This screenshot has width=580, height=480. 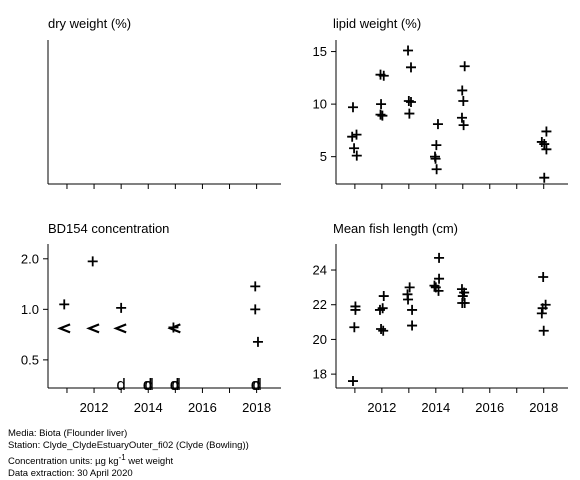 What do you see at coordinates (395, 228) in the screenshot?
I see `panel-title-mean-fish-length: Mean fish length (cm)` at bounding box center [395, 228].